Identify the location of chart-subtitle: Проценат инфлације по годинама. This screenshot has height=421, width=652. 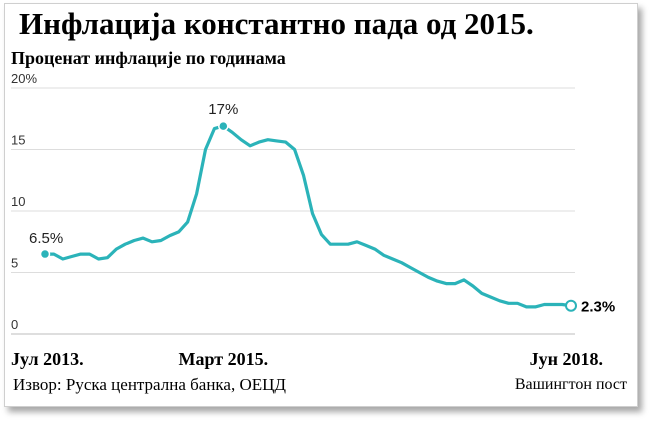
(148, 58).